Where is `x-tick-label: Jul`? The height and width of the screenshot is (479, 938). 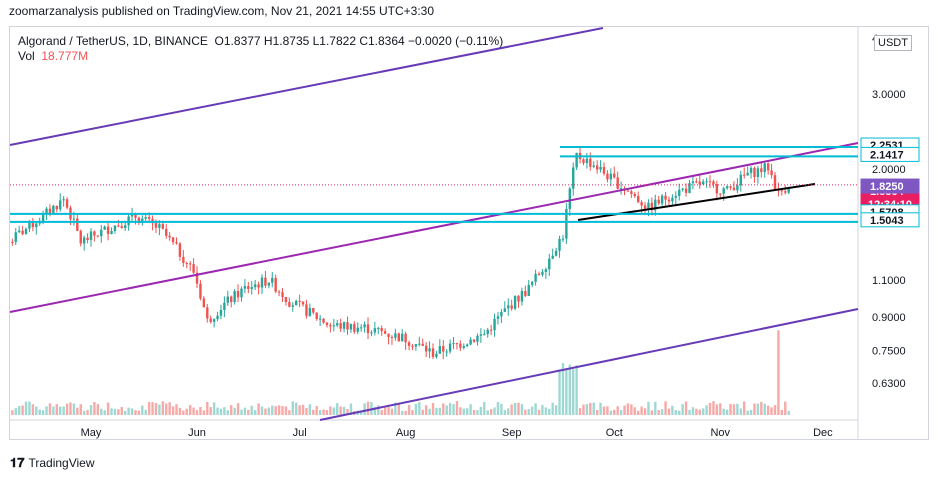
x-tick-label: Jul is located at coordinates (300, 433).